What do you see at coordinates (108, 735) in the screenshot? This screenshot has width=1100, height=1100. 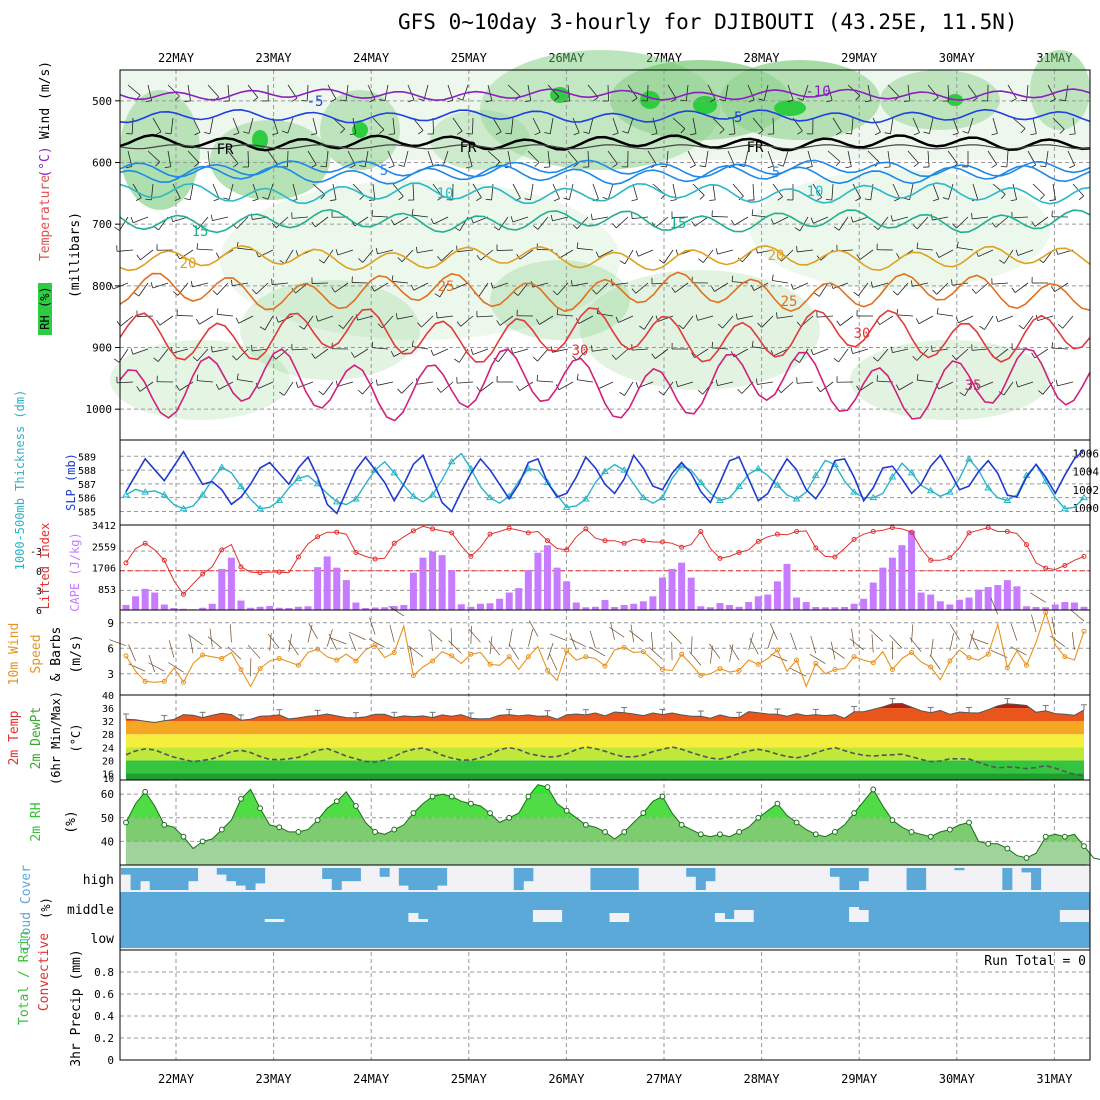 I see `temp-tick-label: 28` at bounding box center [108, 735].